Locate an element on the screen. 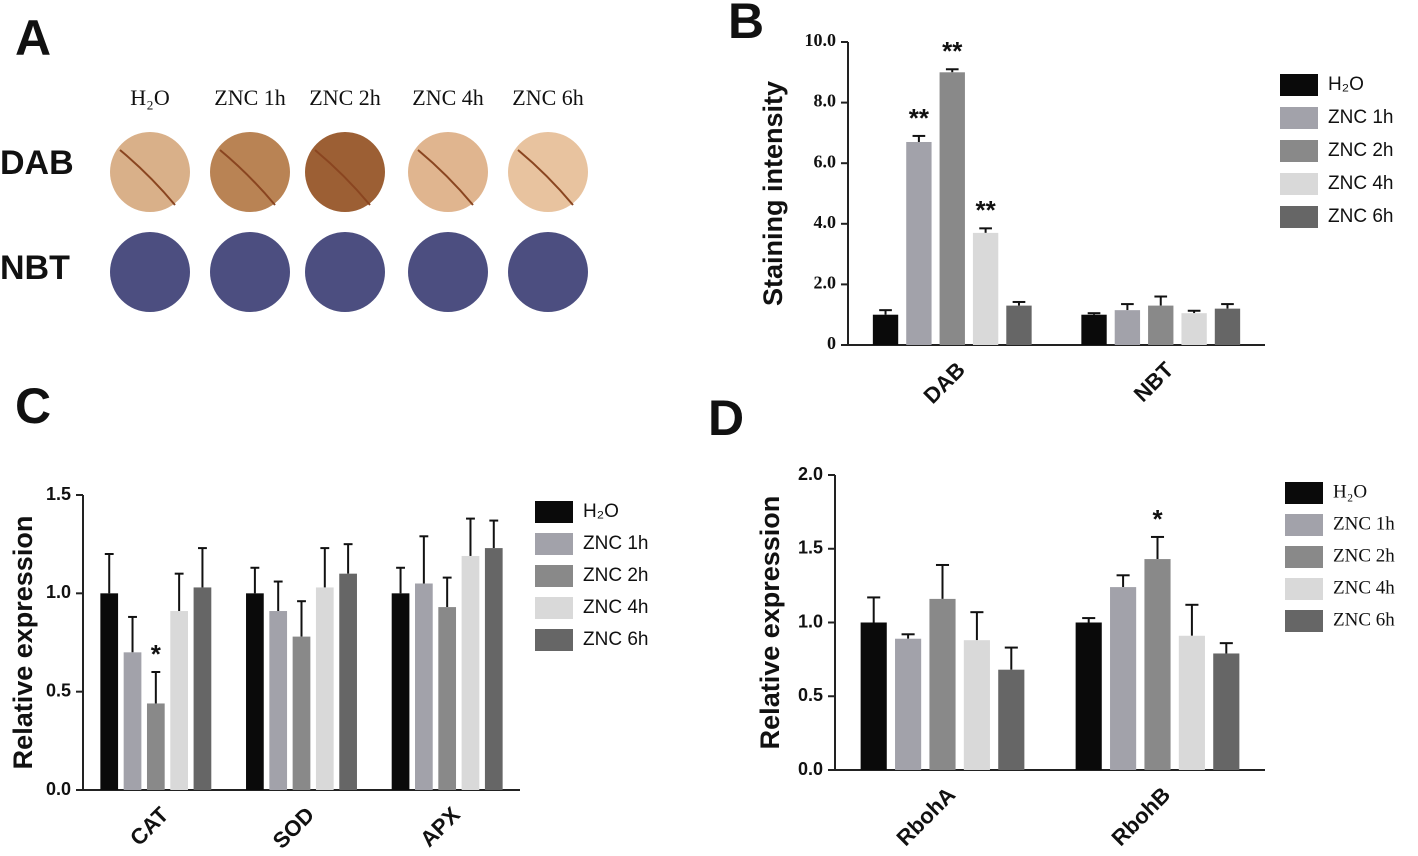 The width and height of the screenshot is (1418, 856). x-tick-label: DAB is located at coordinates (944, 382).